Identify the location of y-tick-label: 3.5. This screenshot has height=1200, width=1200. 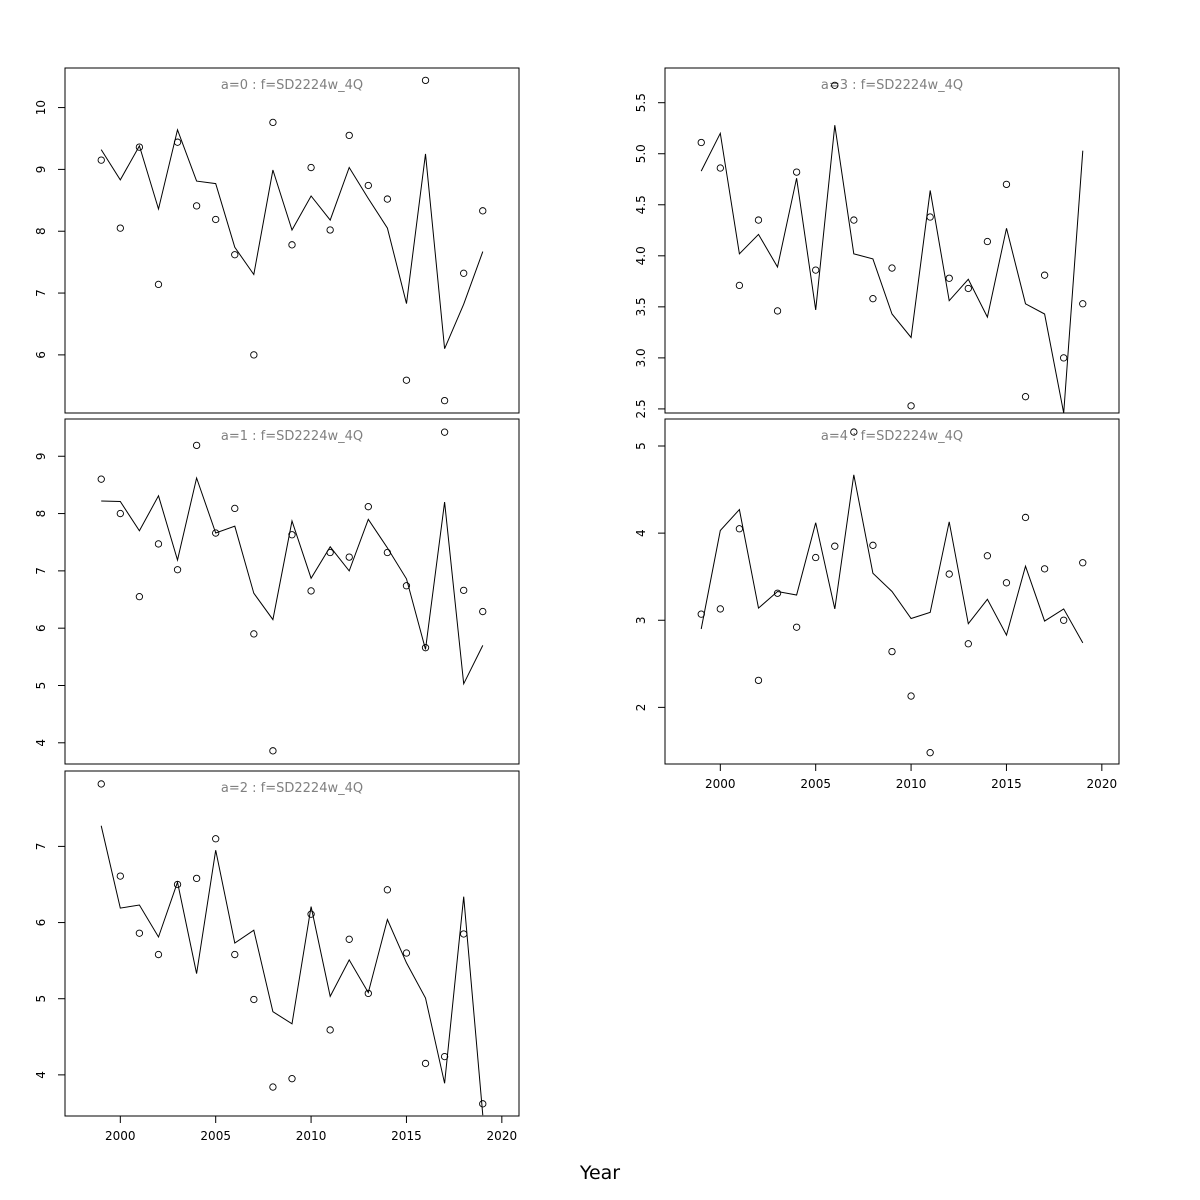
(641, 306).